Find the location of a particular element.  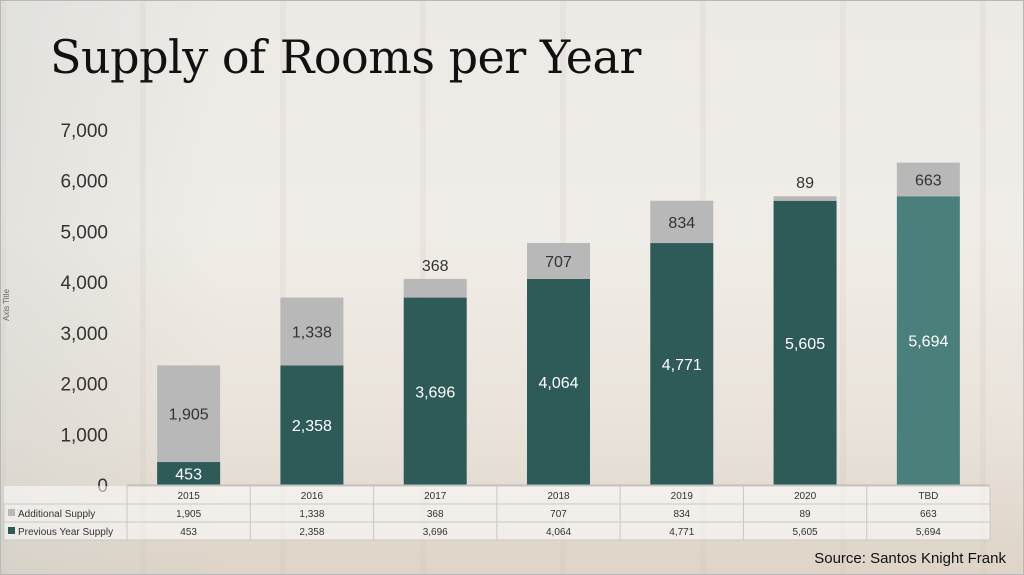

slide-title: Supply of Rooms per Year is located at coordinates (345, 57).